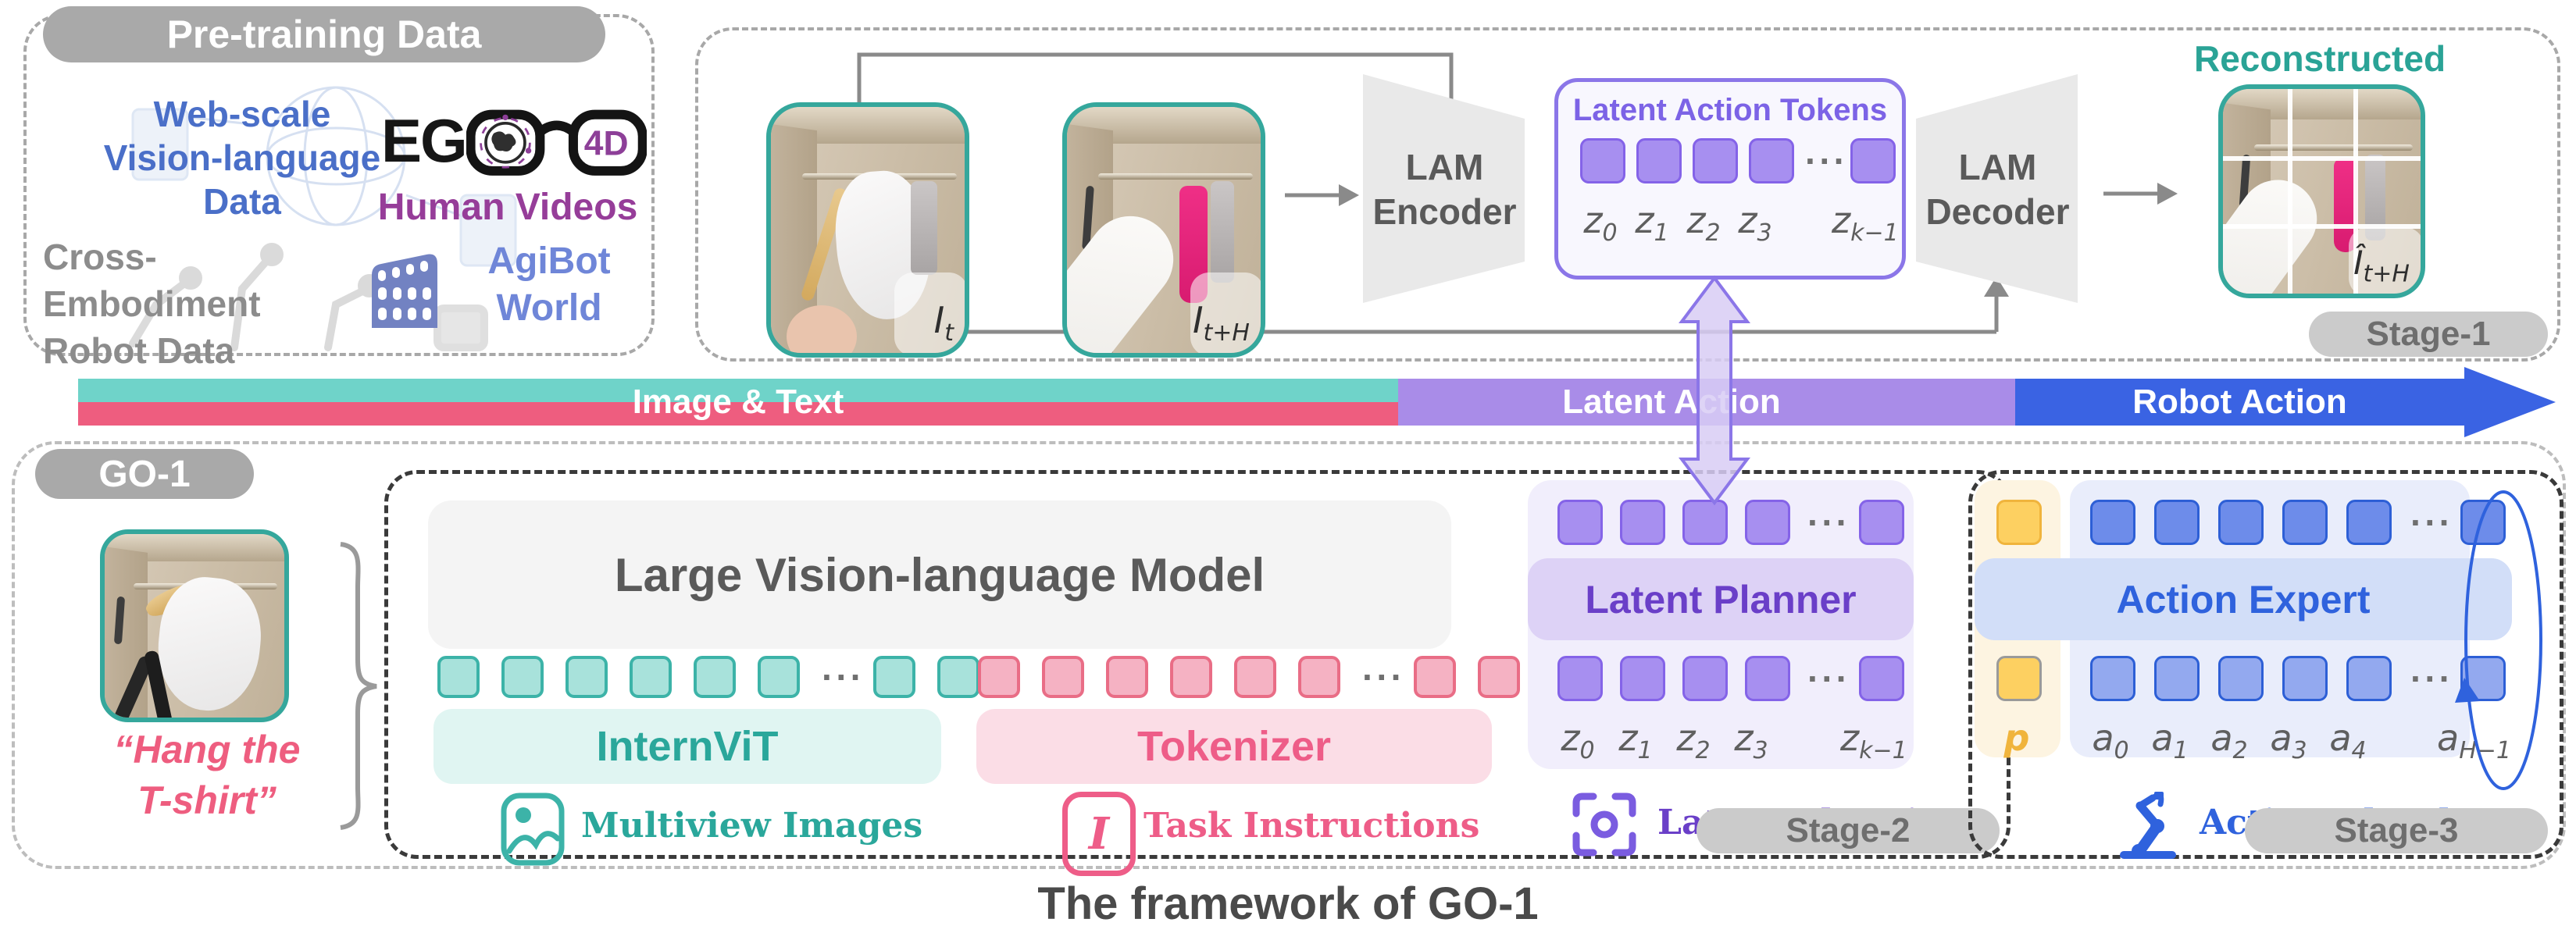  I want to click on a4-label: a4, so click(2348, 741).